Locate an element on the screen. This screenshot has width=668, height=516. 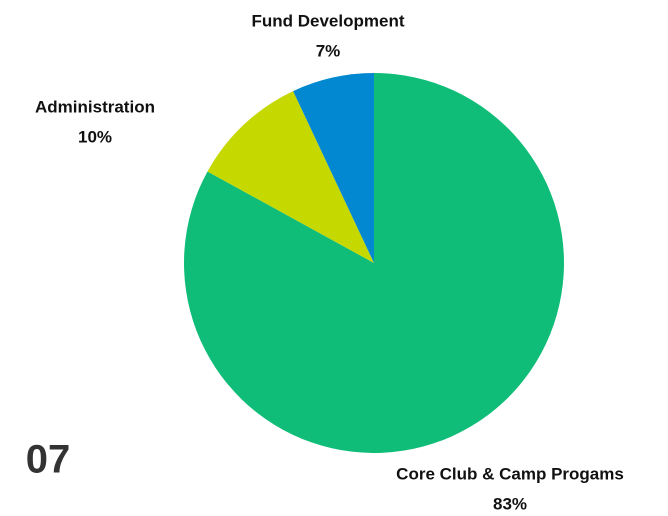
slice-value-label: 10% is located at coordinates (95, 136).